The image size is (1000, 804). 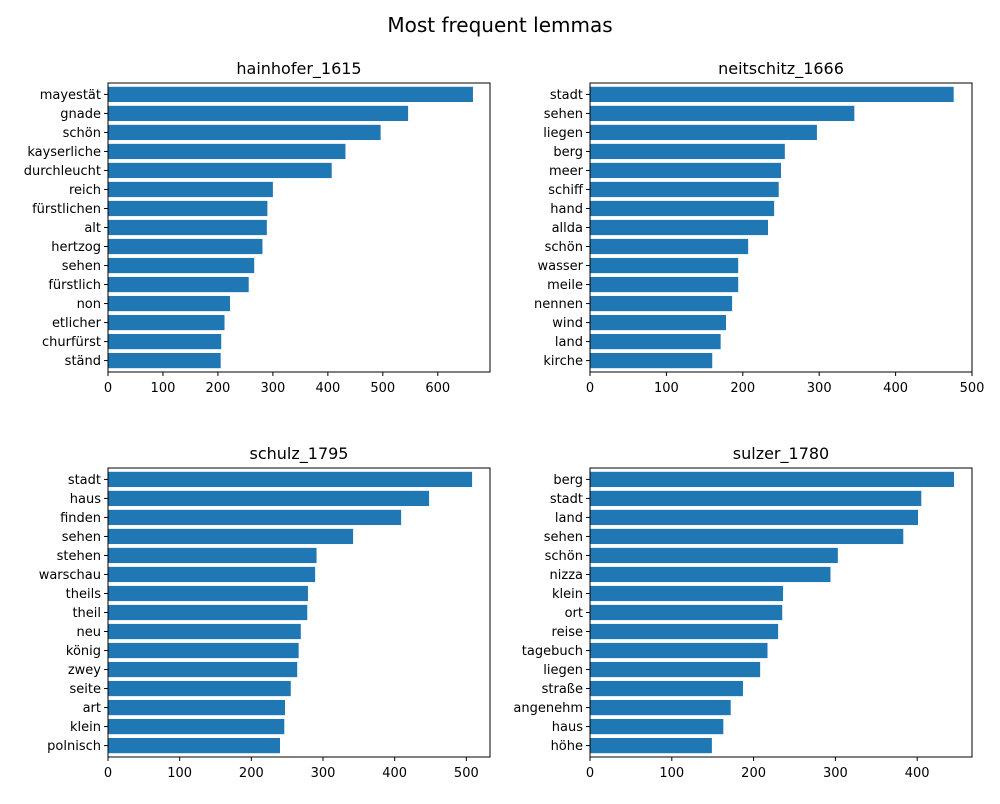 What do you see at coordinates (552, 651) in the screenshot?
I see `y-tick-label: tagebuch` at bounding box center [552, 651].